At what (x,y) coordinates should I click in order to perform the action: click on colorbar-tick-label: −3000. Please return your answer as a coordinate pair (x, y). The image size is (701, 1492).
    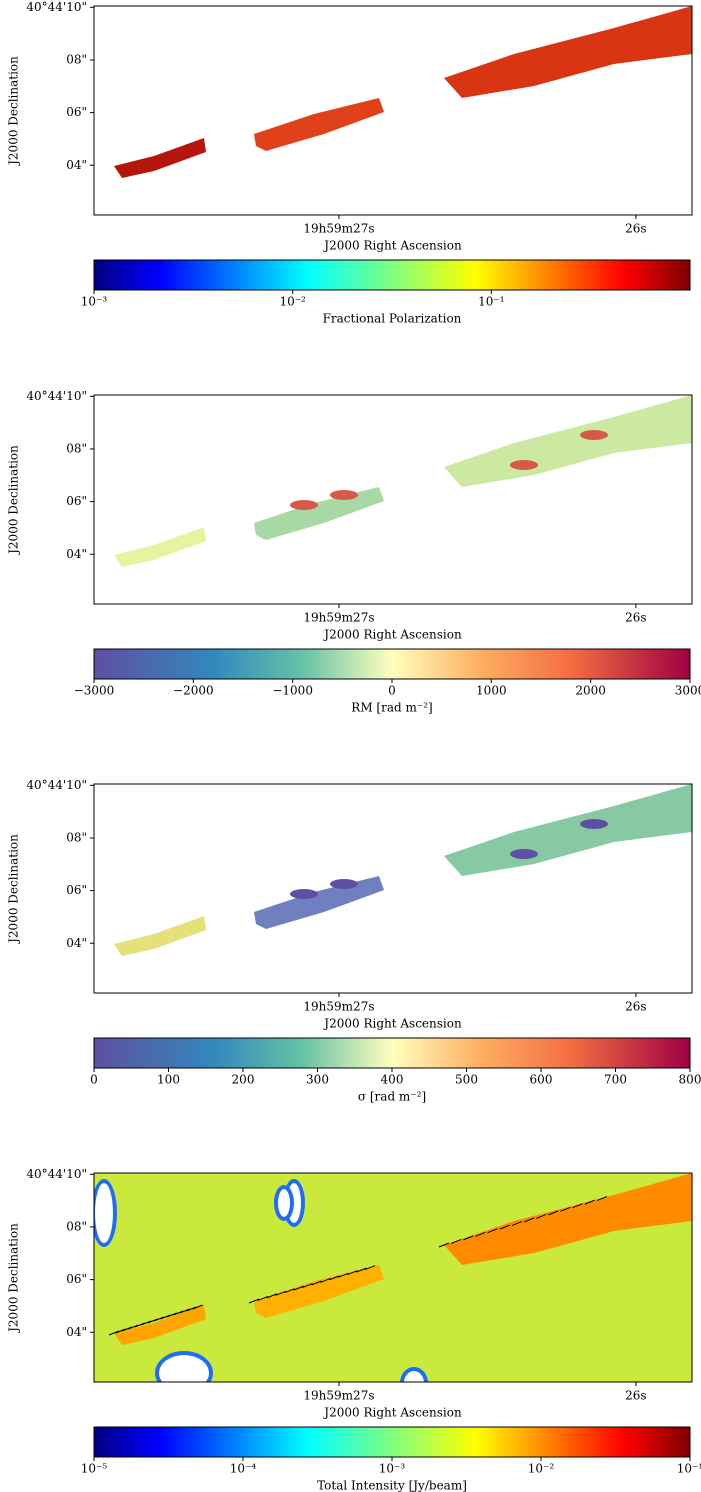
    Looking at the image, I should click on (94, 691).